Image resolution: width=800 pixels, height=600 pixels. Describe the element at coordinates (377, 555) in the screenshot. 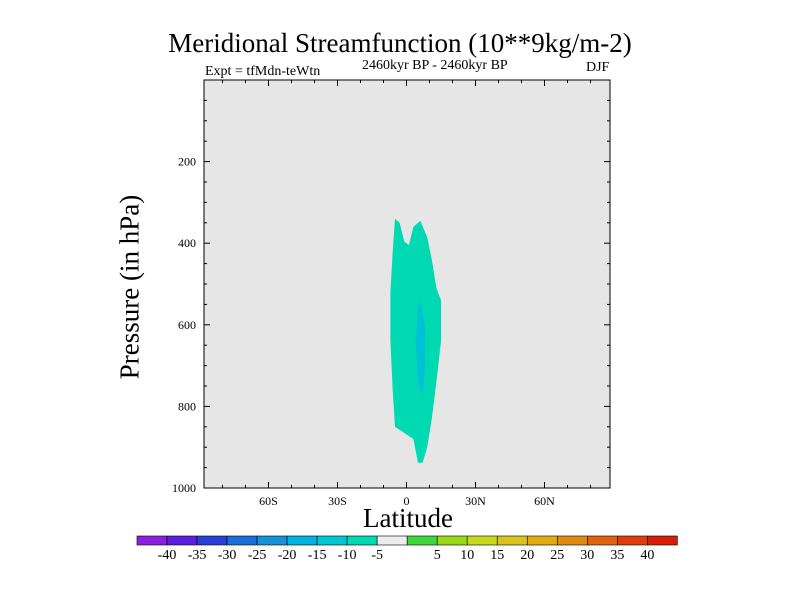

I see `colorbar-label: -5` at that location.